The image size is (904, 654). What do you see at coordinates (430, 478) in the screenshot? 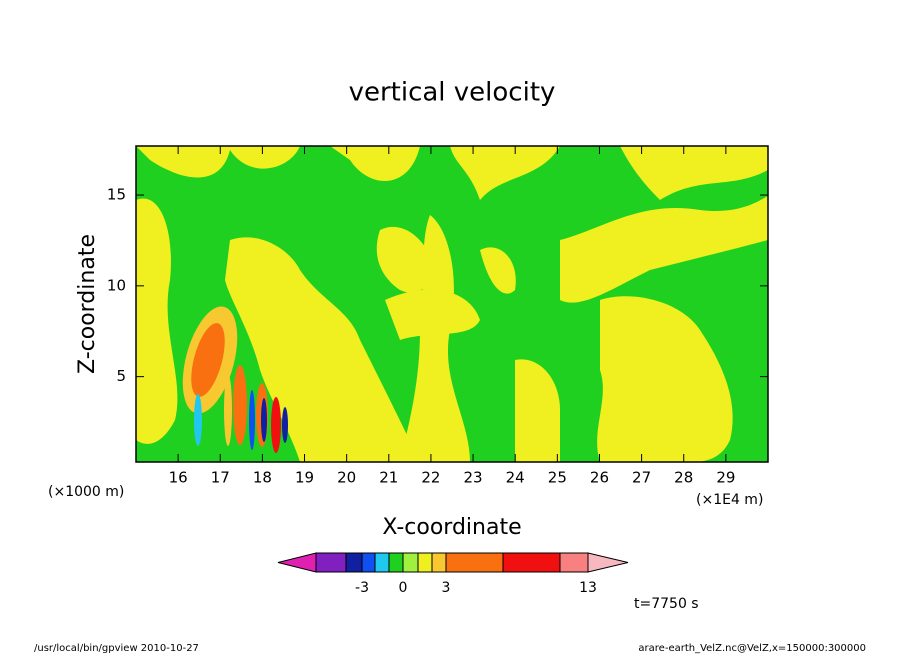
I see `x-tick-label: 22` at bounding box center [430, 478].